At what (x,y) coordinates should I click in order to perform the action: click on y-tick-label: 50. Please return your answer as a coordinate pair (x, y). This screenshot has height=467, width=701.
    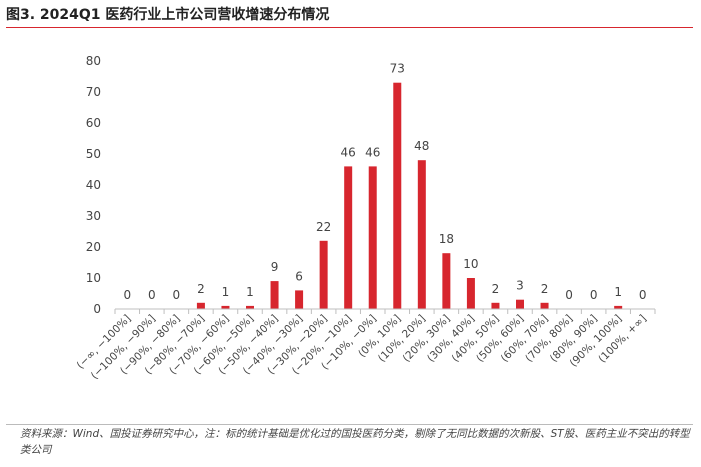
    Looking at the image, I should click on (93, 154).